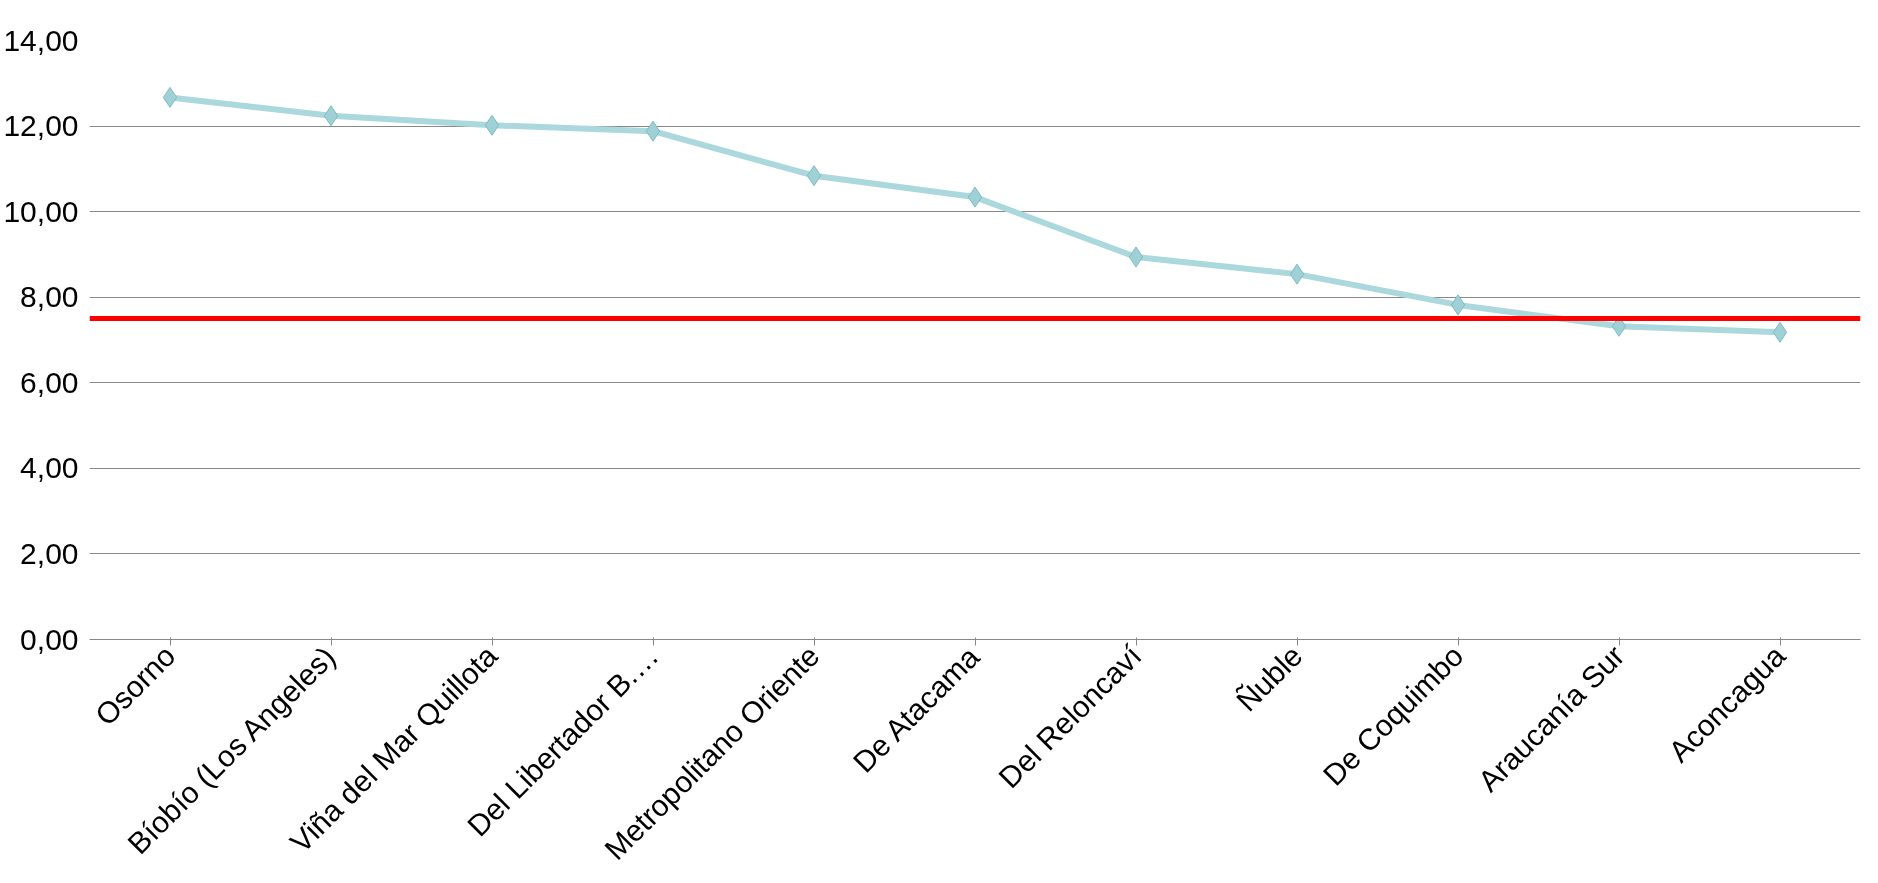 Image resolution: width=1878 pixels, height=883 pixels. What do you see at coordinates (49, 382) in the screenshot?
I see `y-tick-label: 6,00` at bounding box center [49, 382].